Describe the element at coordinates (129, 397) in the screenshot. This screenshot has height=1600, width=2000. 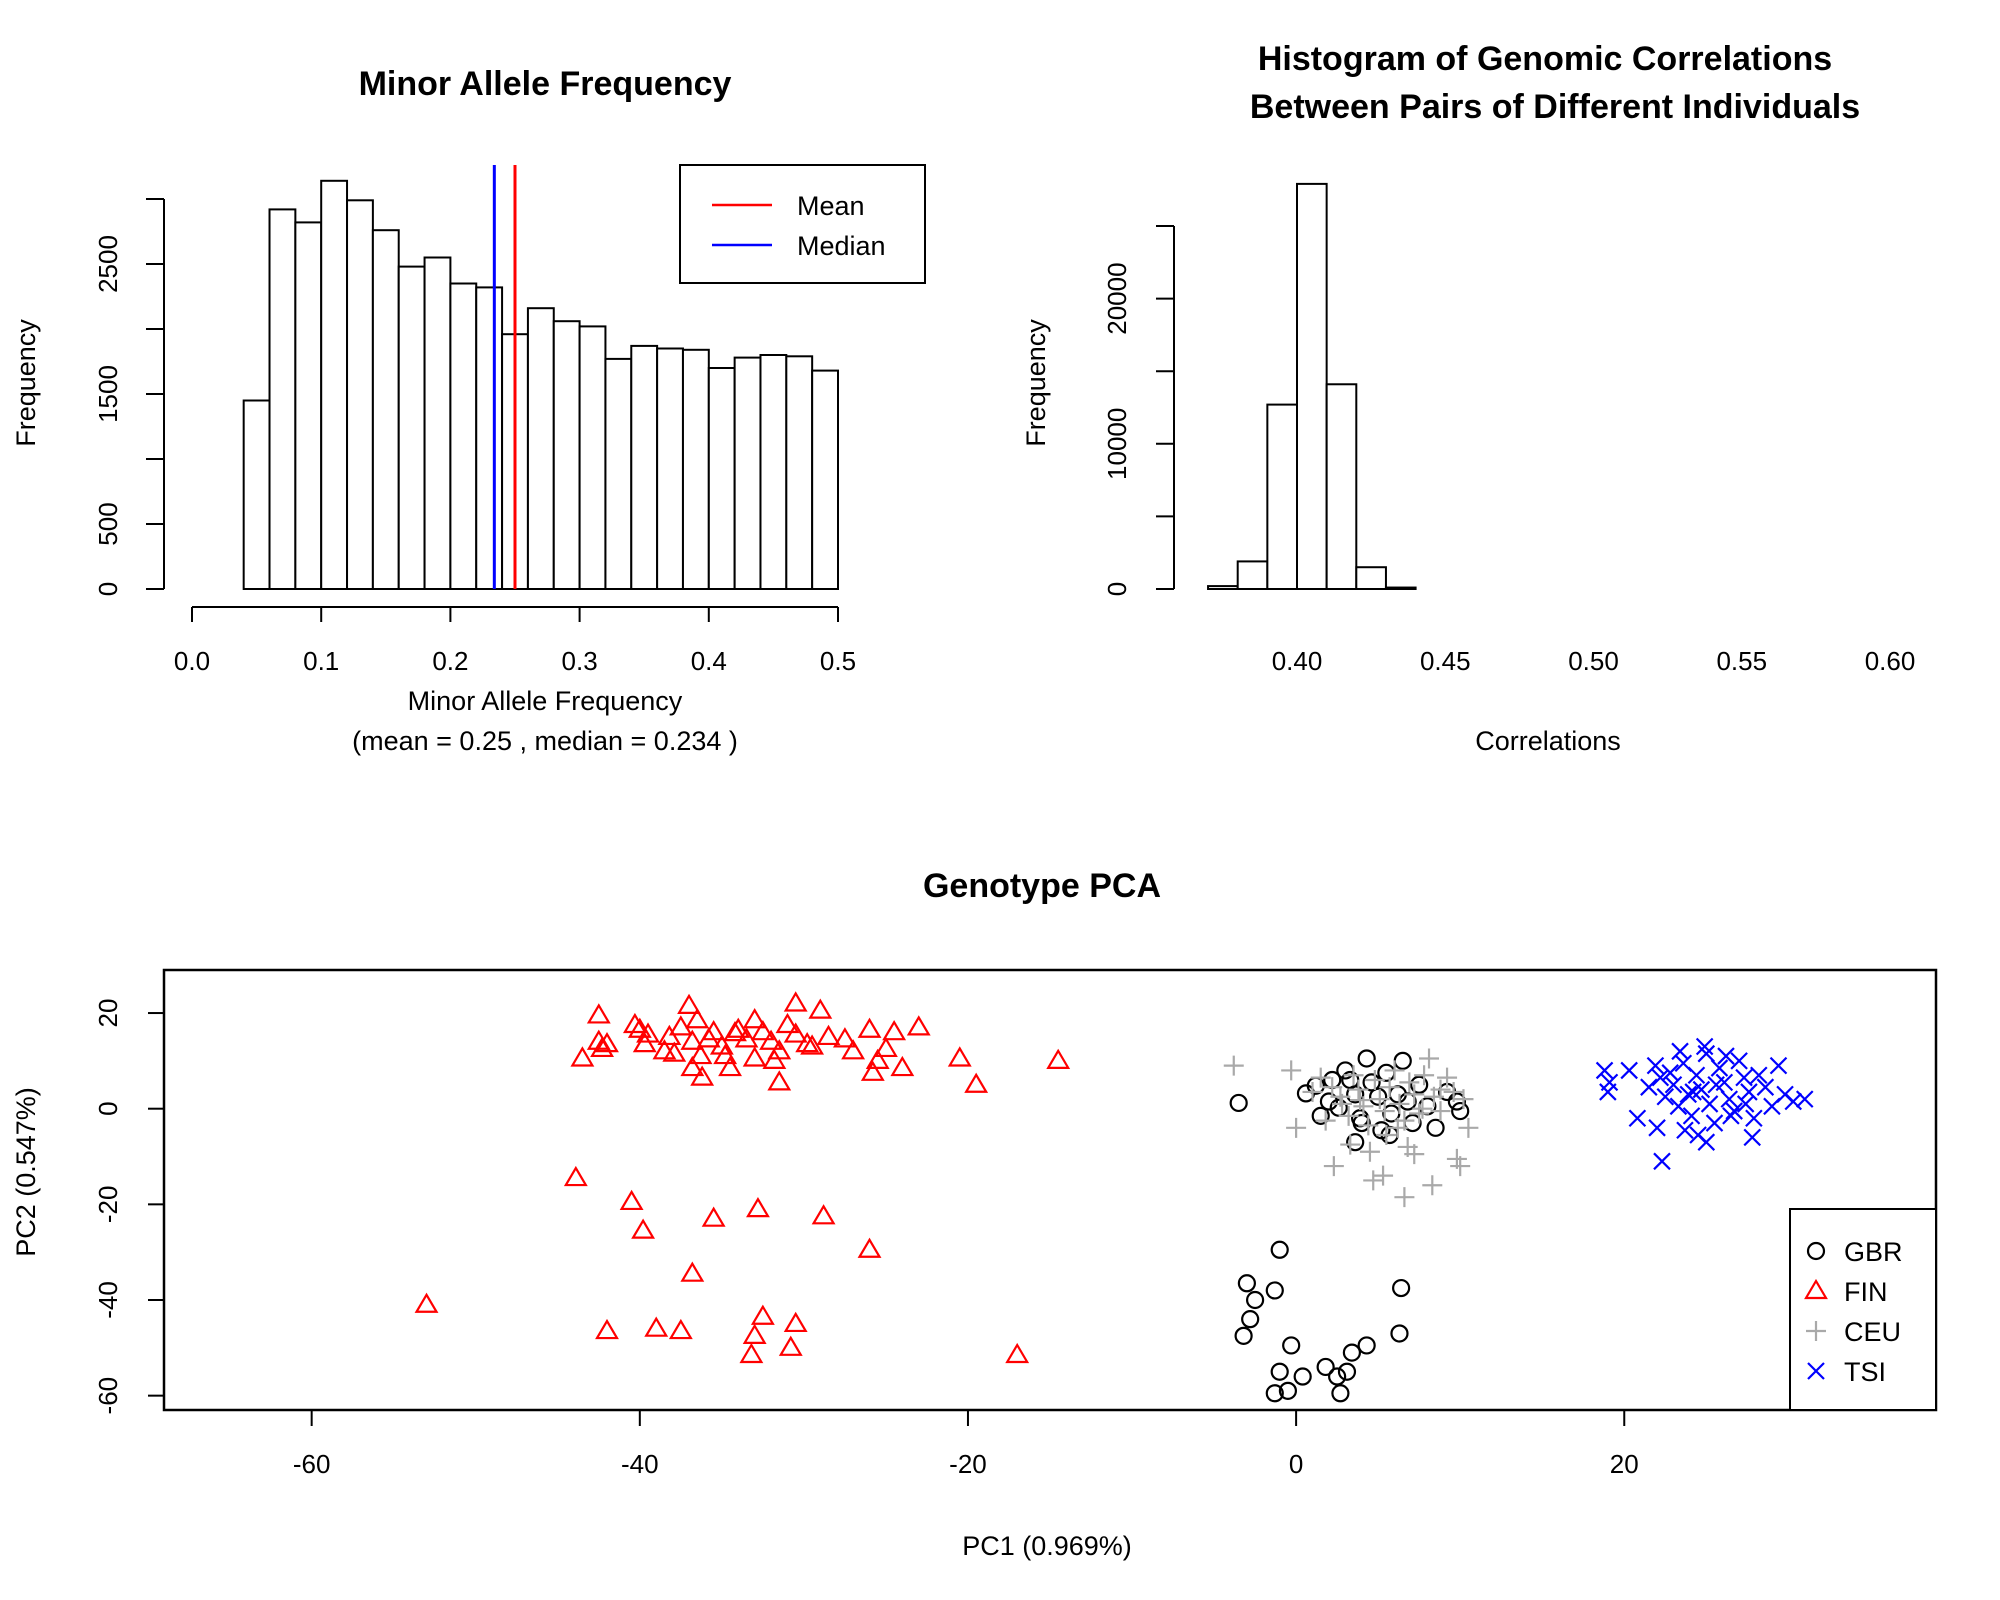
I see `maf-y-axis: 0 500 1500 2500` at that location.